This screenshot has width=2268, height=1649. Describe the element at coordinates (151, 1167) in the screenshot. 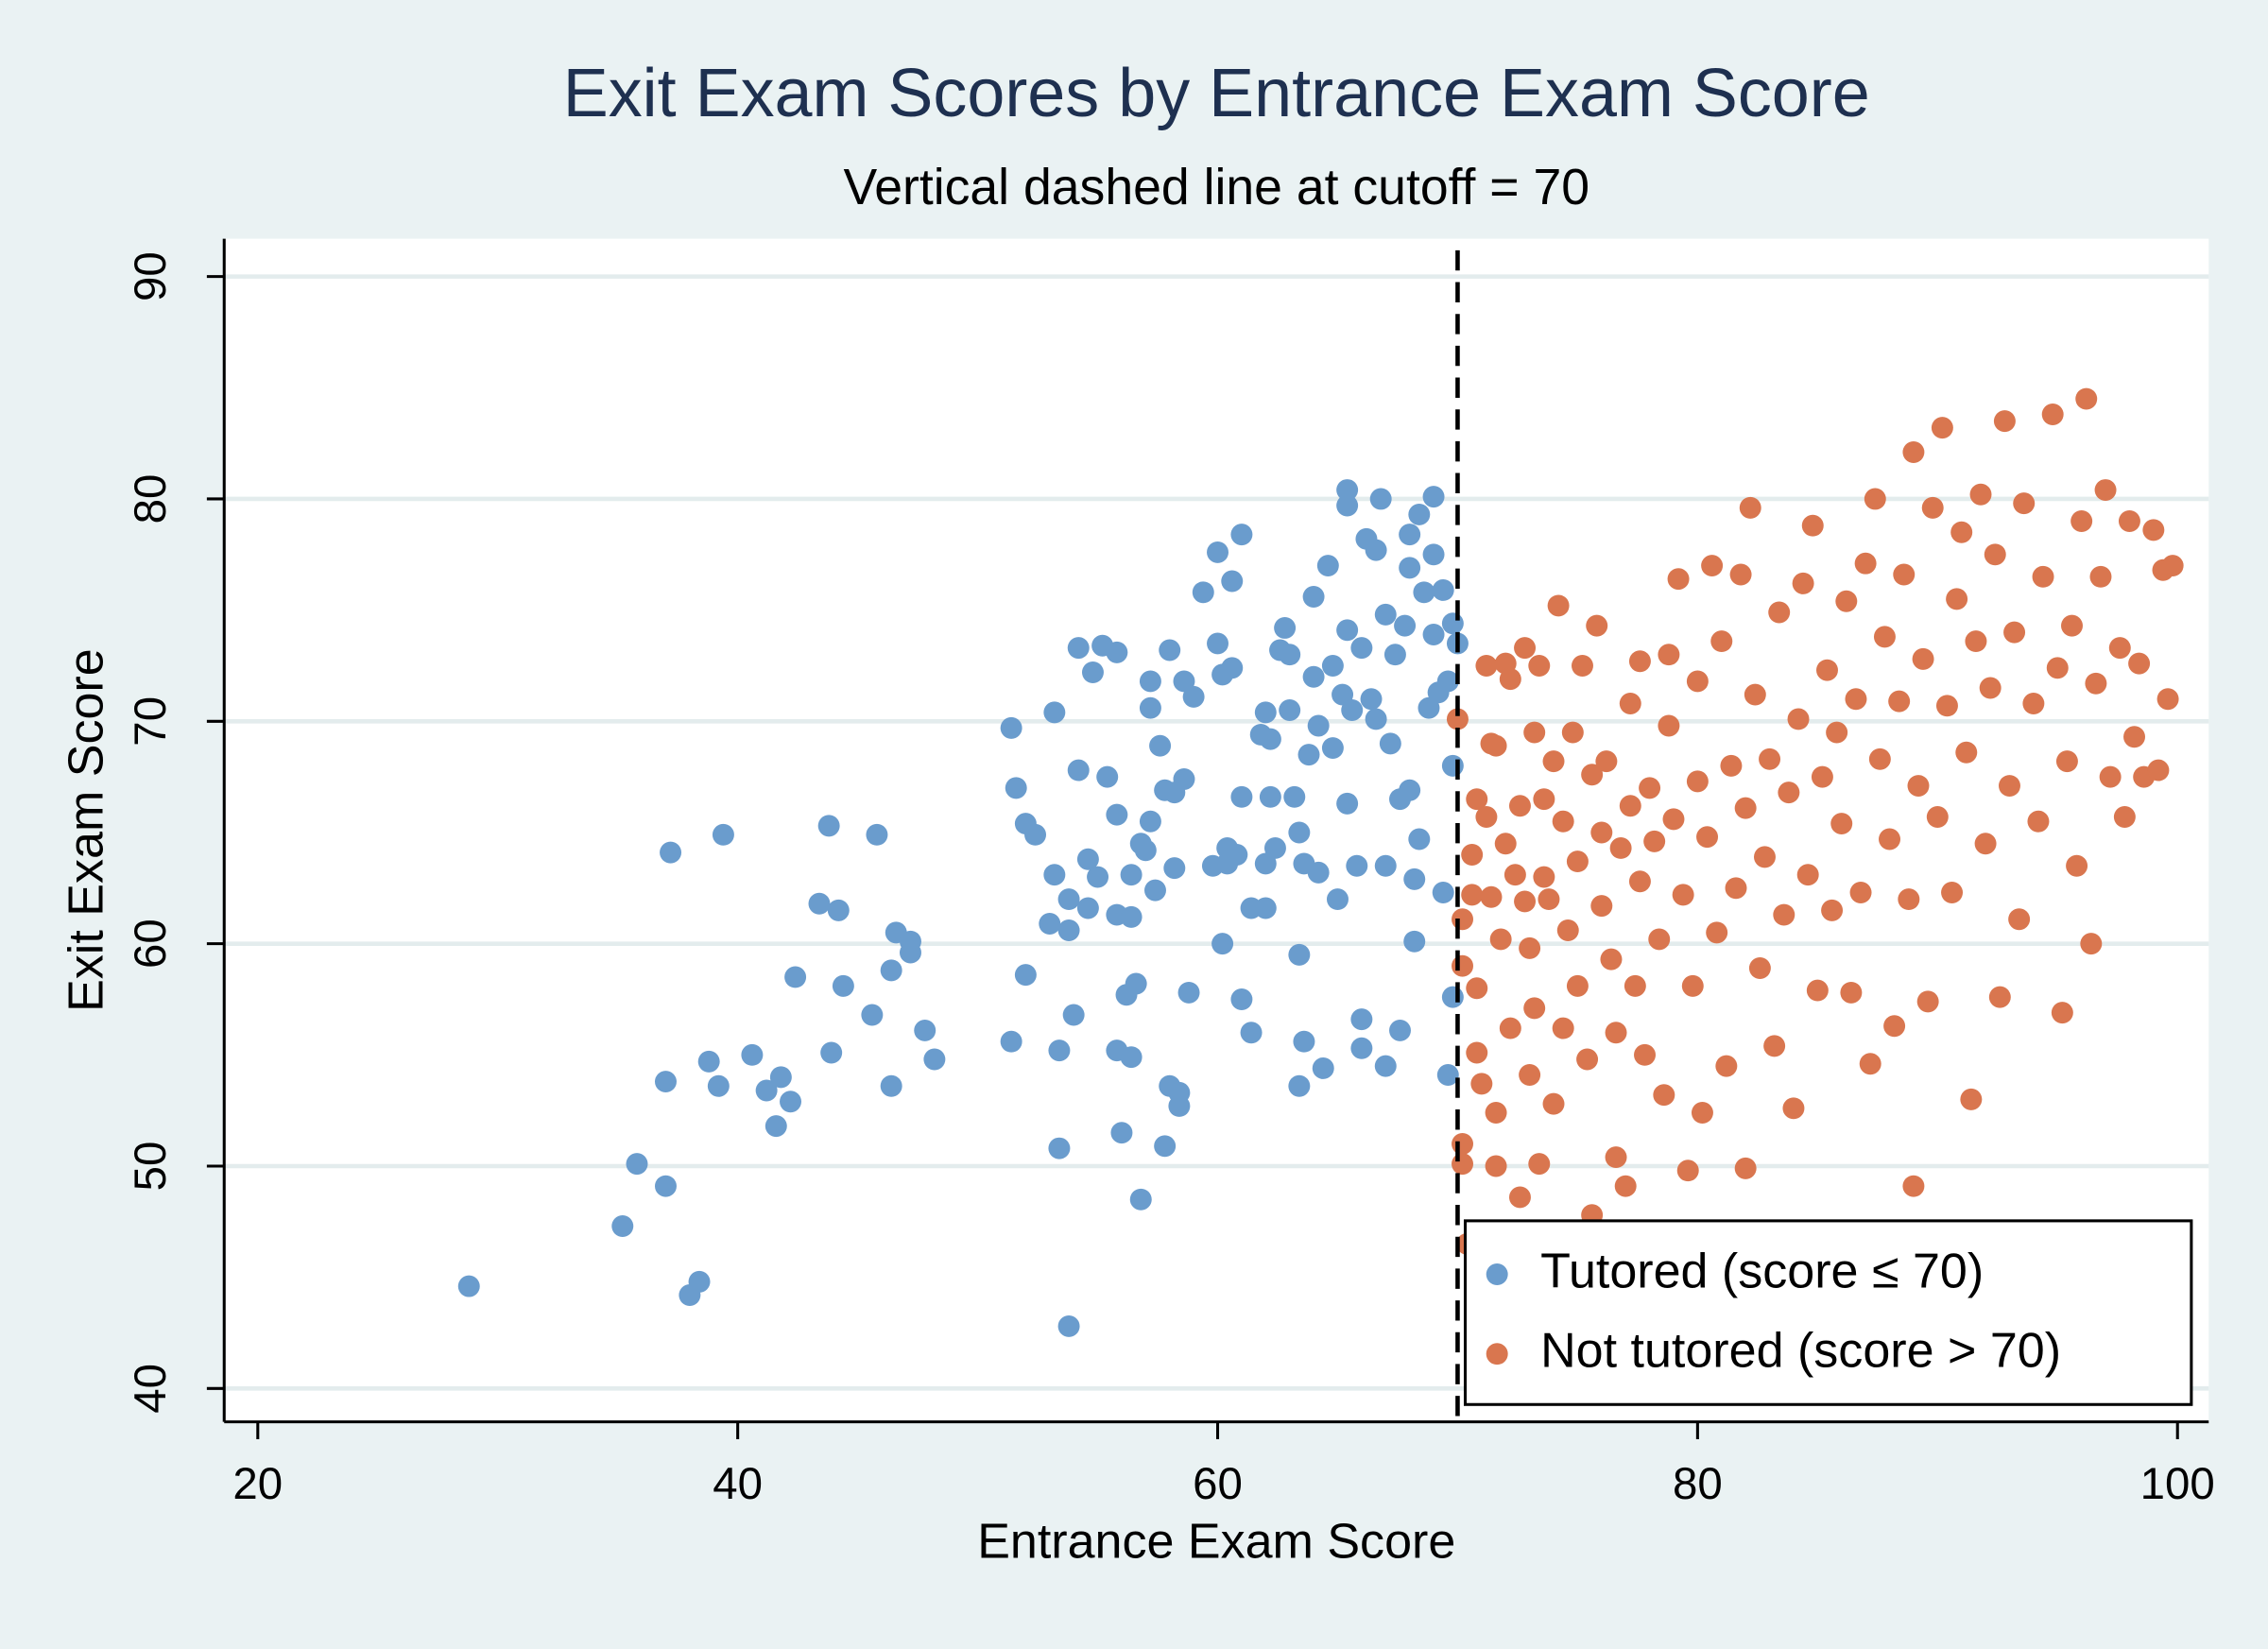

I see `y-tick-label: 50` at that location.